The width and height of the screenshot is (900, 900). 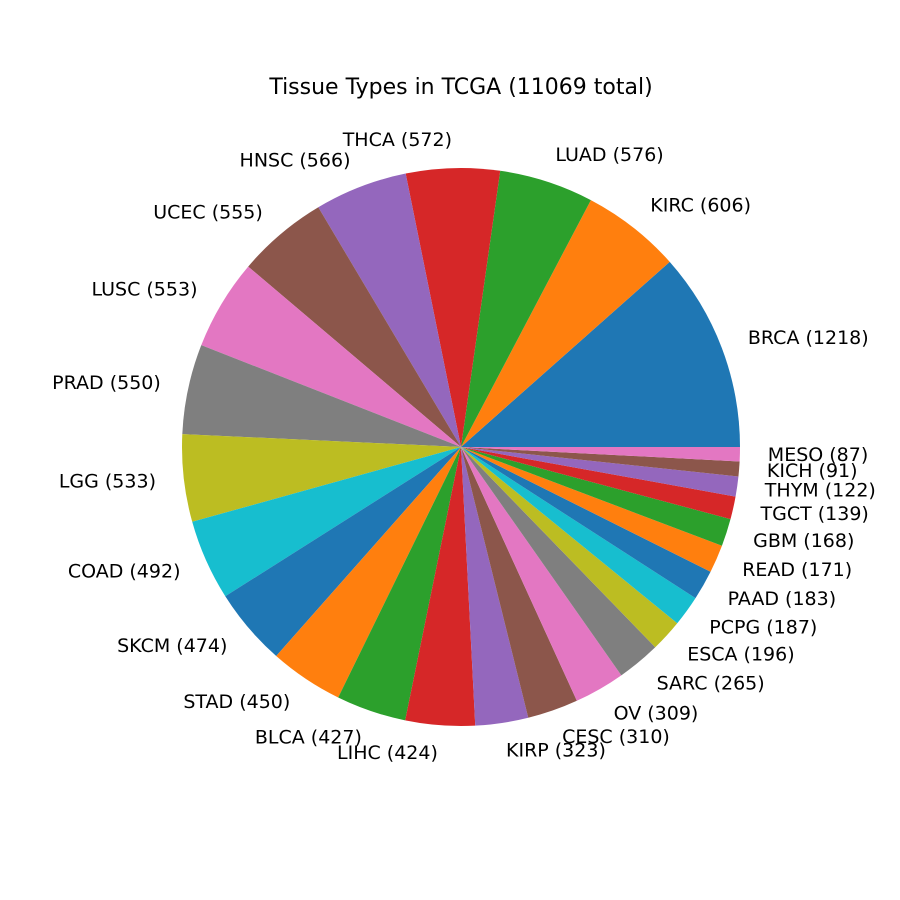 I want to click on pie-slice-lihc, so click(x=440, y=586).